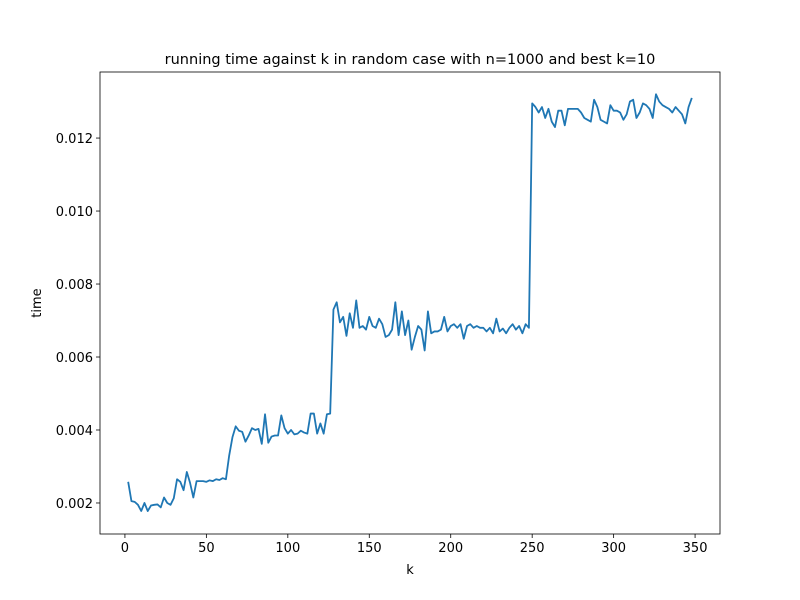 Image resolution: width=800 pixels, height=600 pixels. I want to click on y-tick-label: 0.012, so click(74, 139).